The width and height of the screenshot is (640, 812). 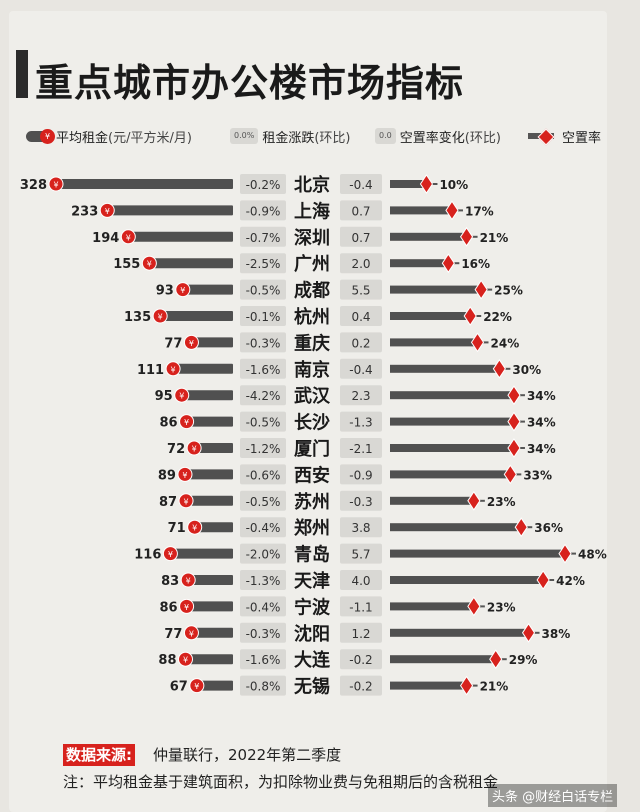 I want to click on city-name: 厦门, so click(x=312, y=449).